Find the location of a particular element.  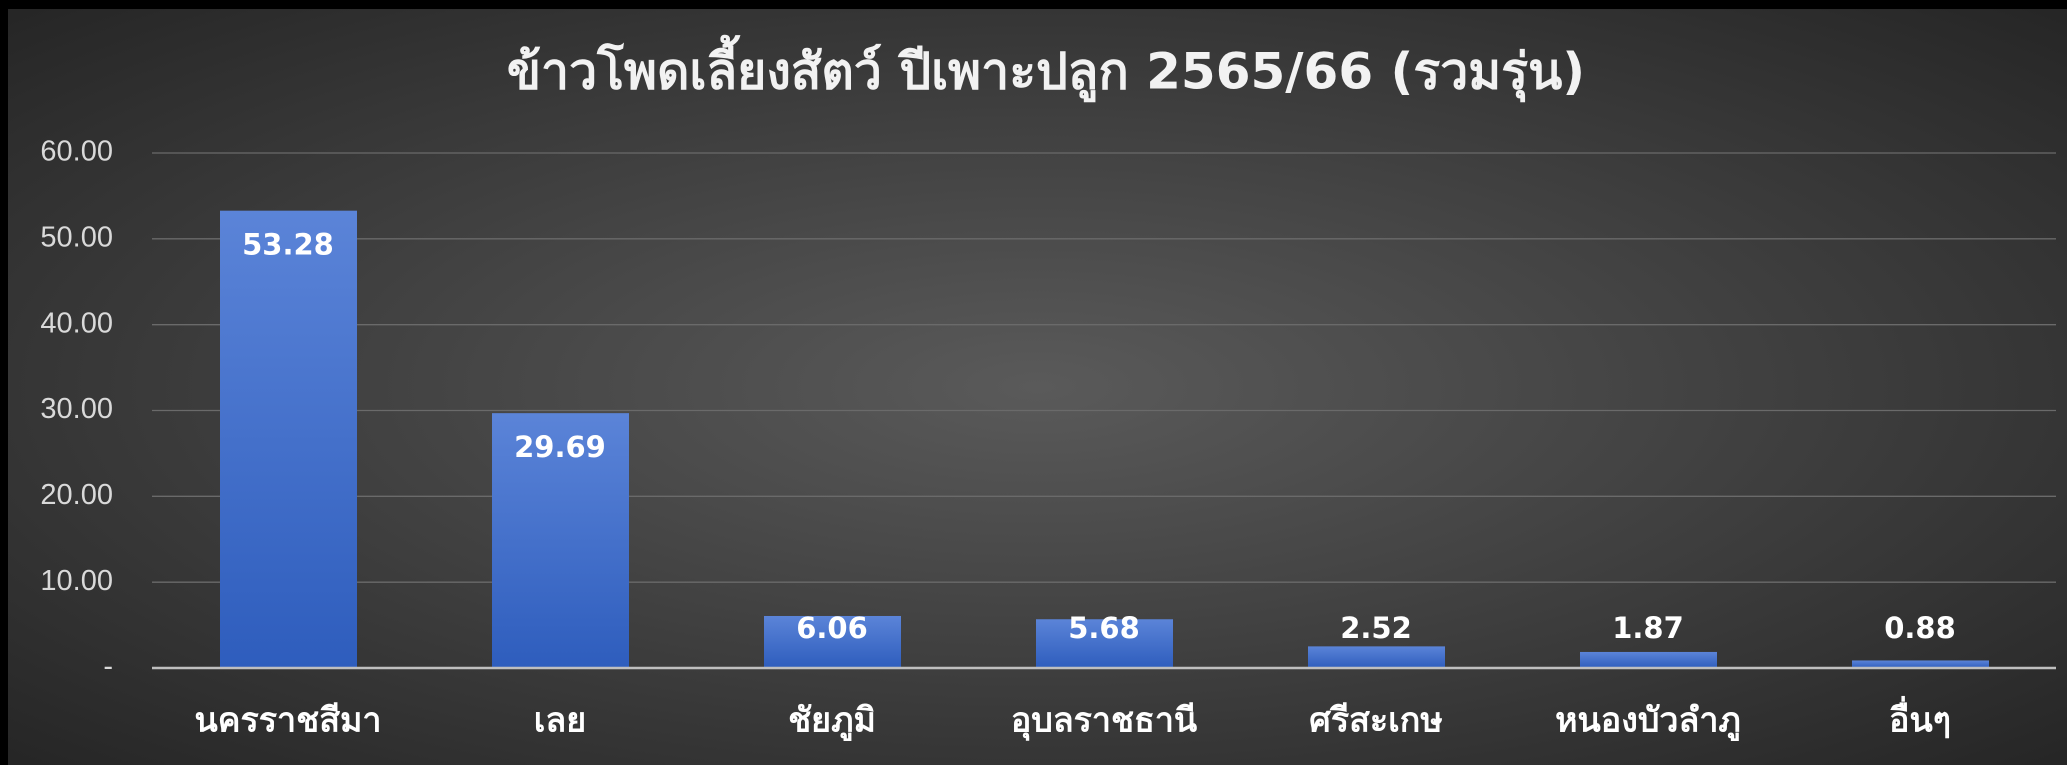

y-tick-label: 30.00 is located at coordinates (76, 409).